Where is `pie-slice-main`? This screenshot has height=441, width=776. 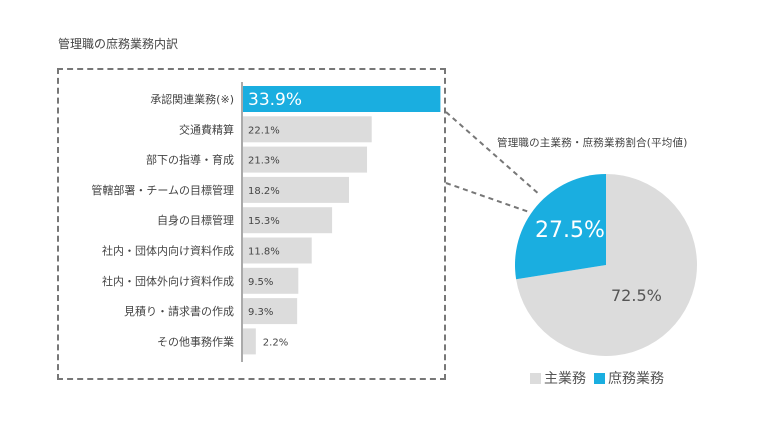 pie-slice-main is located at coordinates (607, 265).